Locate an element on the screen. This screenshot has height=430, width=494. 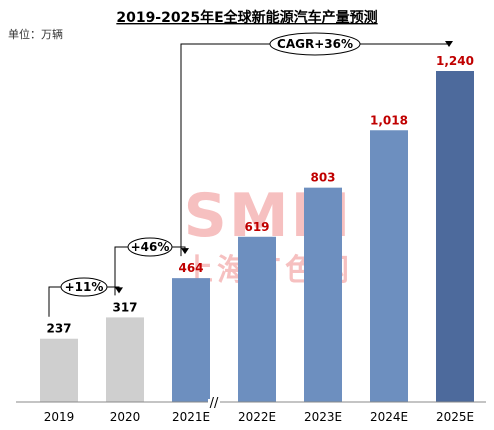
growth-annotation-2021-label: +46% is located at coordinates (150, 247).